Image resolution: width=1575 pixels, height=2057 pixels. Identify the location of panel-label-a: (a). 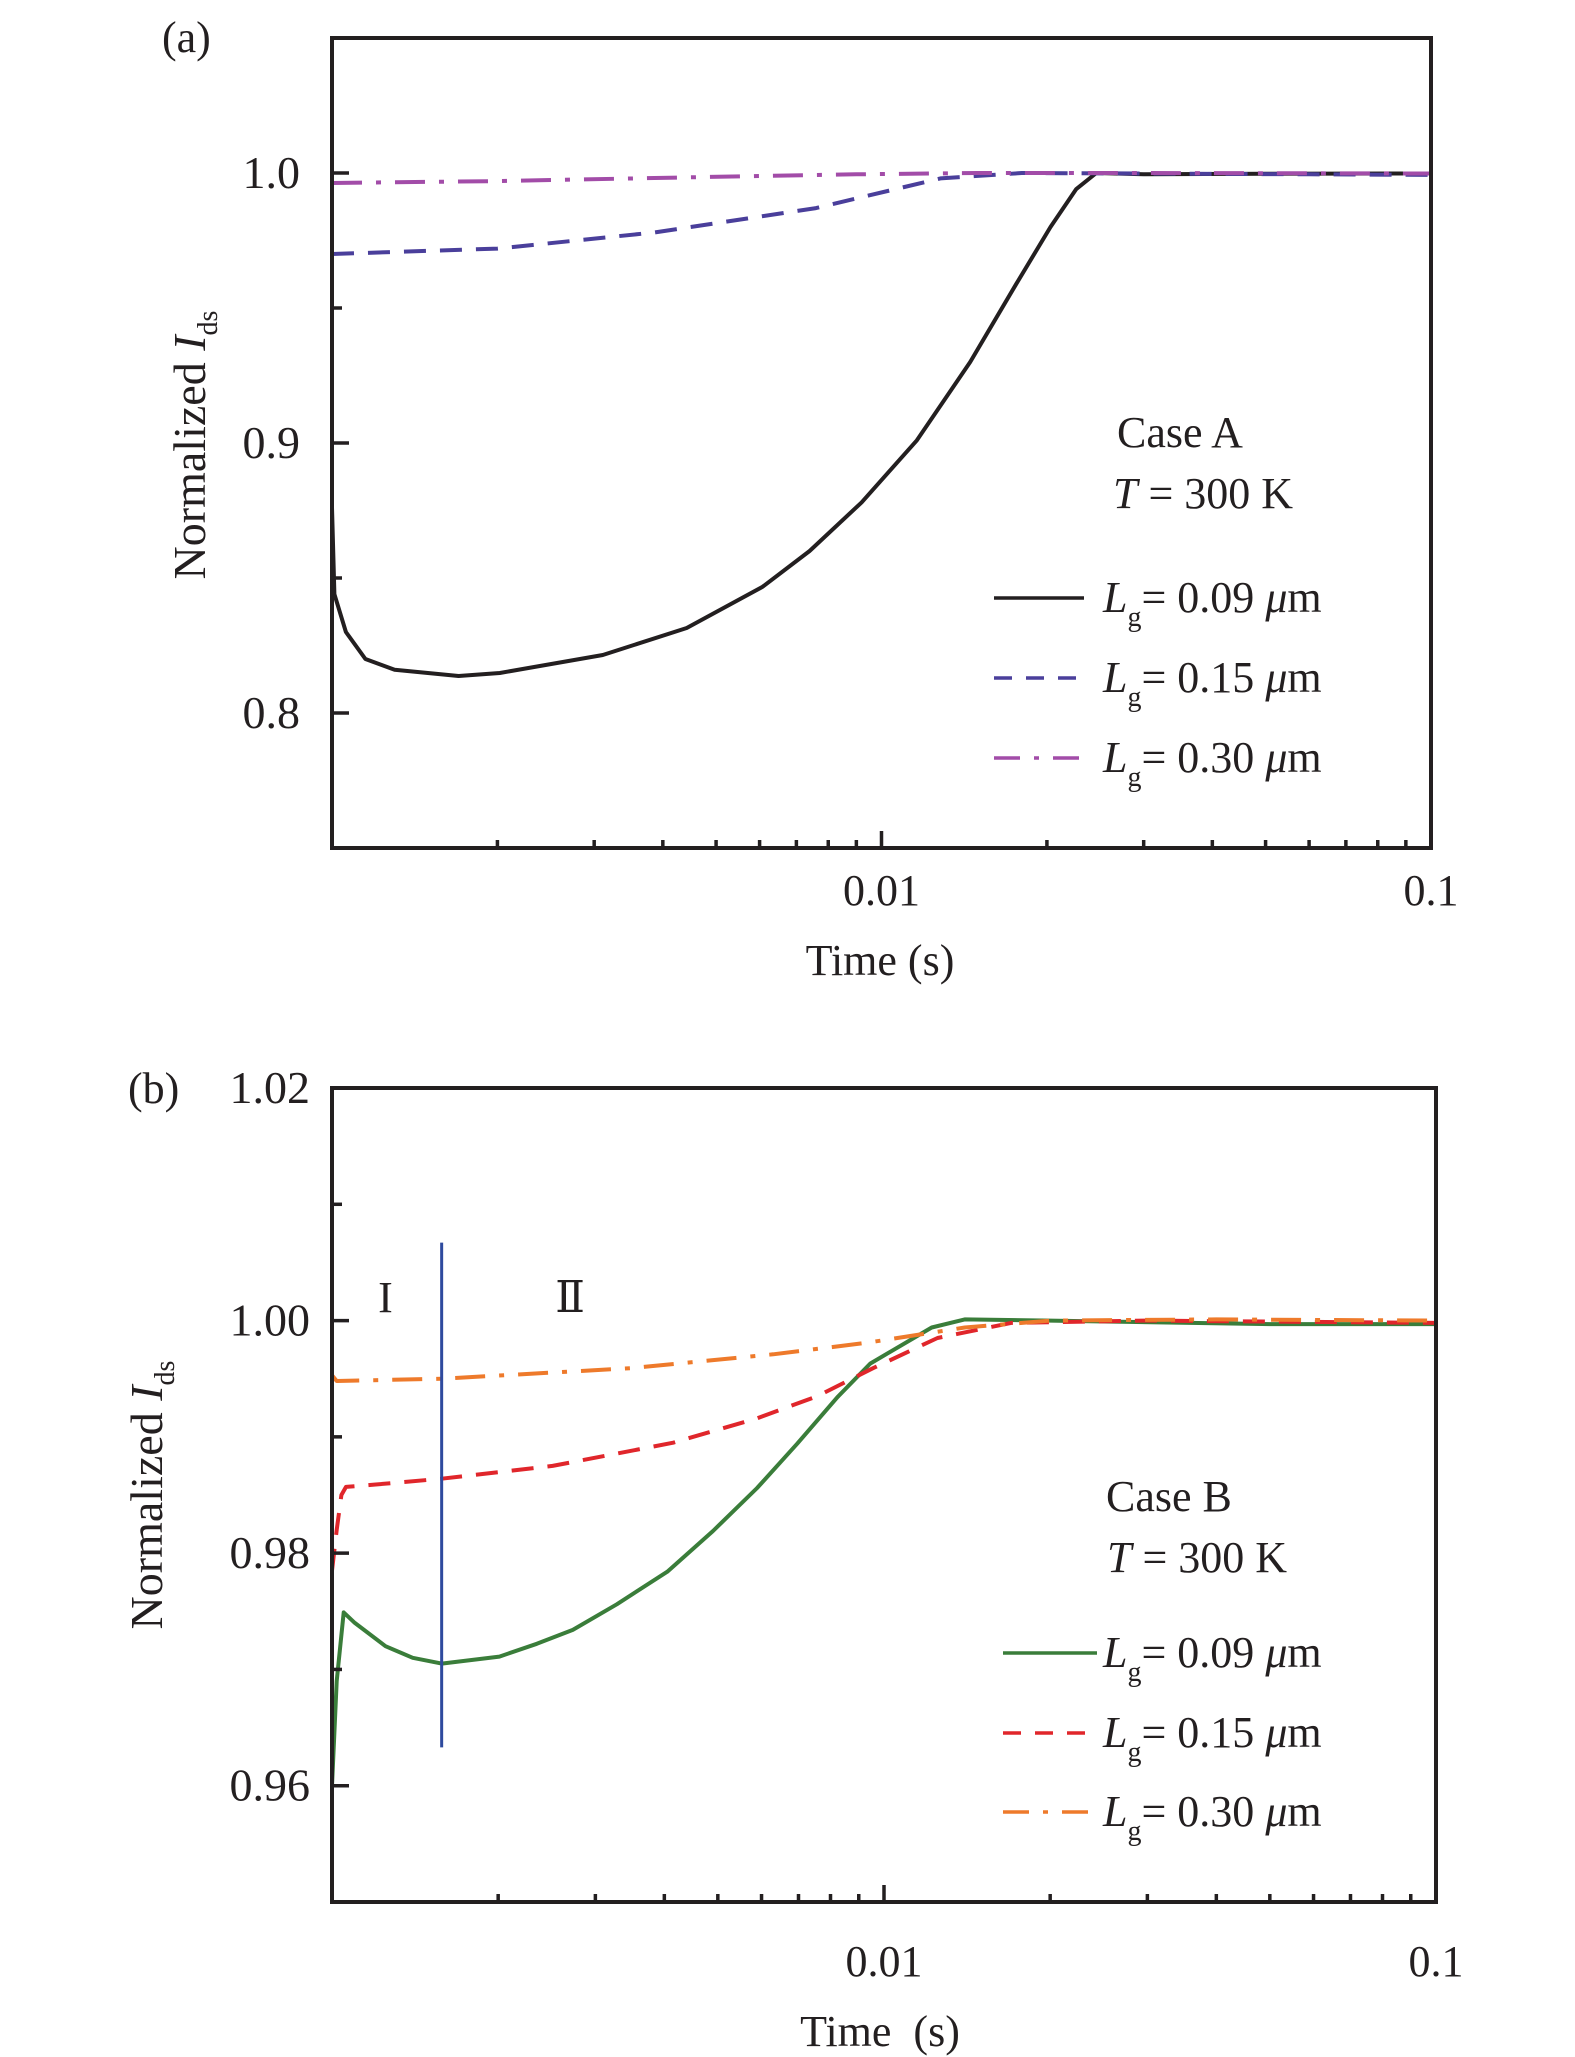
(186, 37).